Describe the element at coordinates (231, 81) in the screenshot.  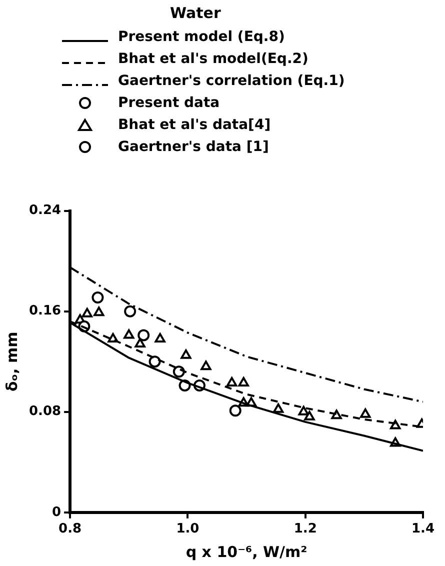
I see `legend-label: Gaertner's correlation (Eq.1)` at that location.